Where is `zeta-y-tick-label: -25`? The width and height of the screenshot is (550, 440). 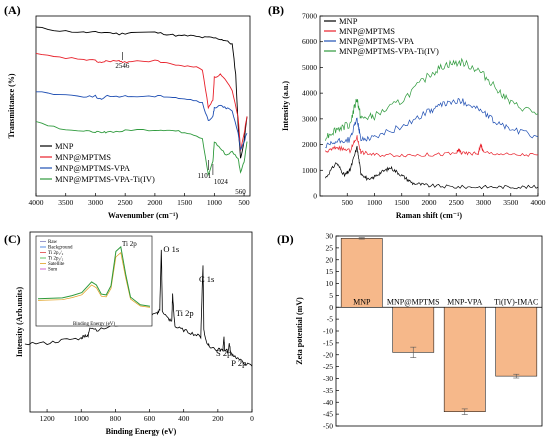
zeta-y-tick-label: -25 is located at coordinates (328, 366).